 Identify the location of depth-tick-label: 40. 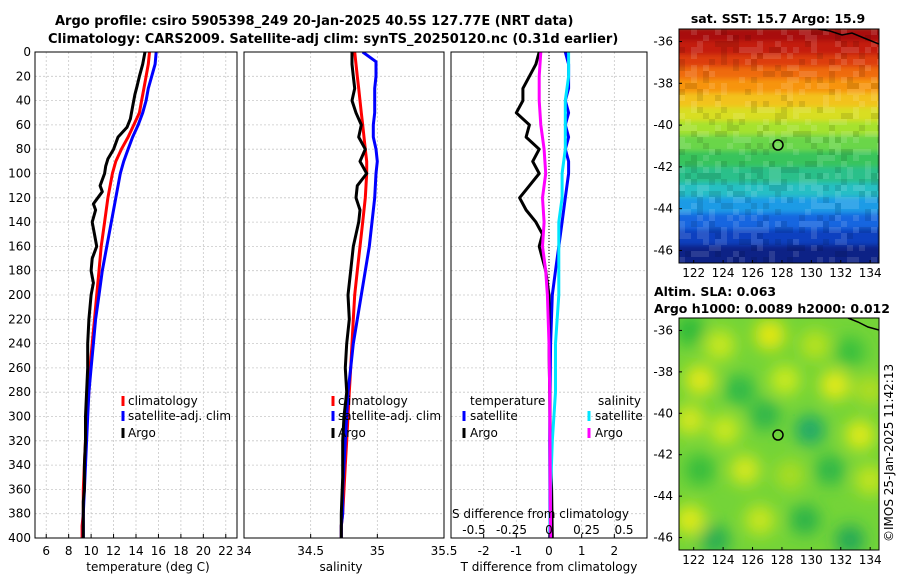
(23, 101).